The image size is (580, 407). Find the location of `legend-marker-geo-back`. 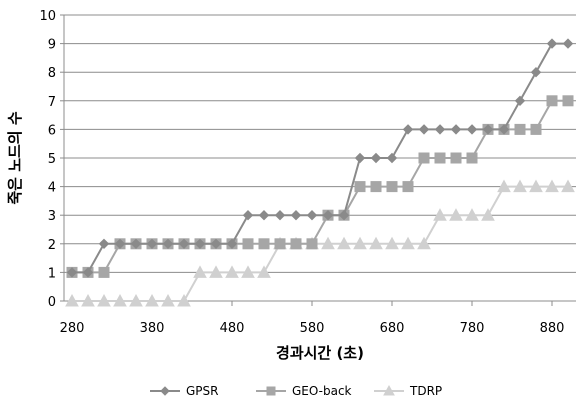

legend-marker-geo-back is located at coordinates (271, 391).